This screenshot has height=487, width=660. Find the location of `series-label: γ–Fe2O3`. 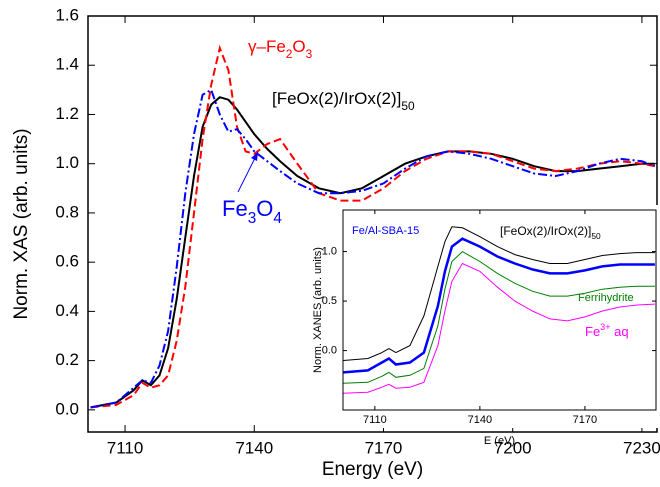

series-label: γ–Fe2O3 is located at coordinates (280, 49).